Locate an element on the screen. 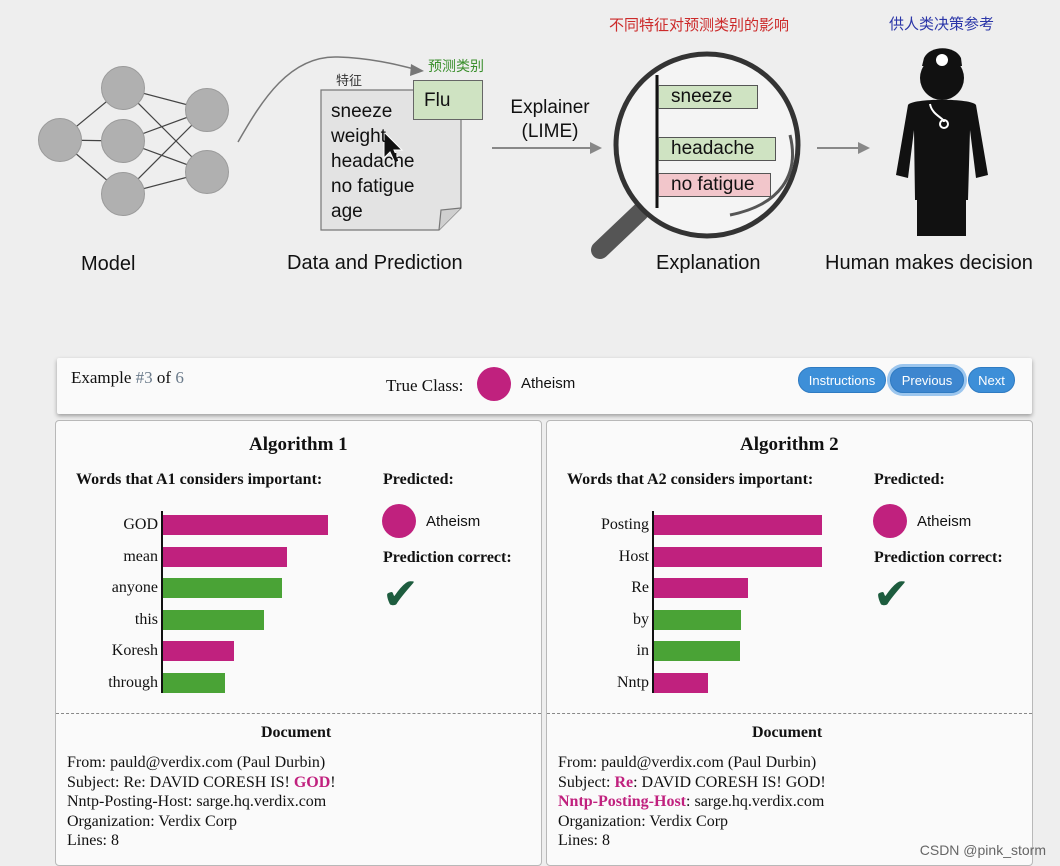  word-label: by is located at coordinates (641, 619).